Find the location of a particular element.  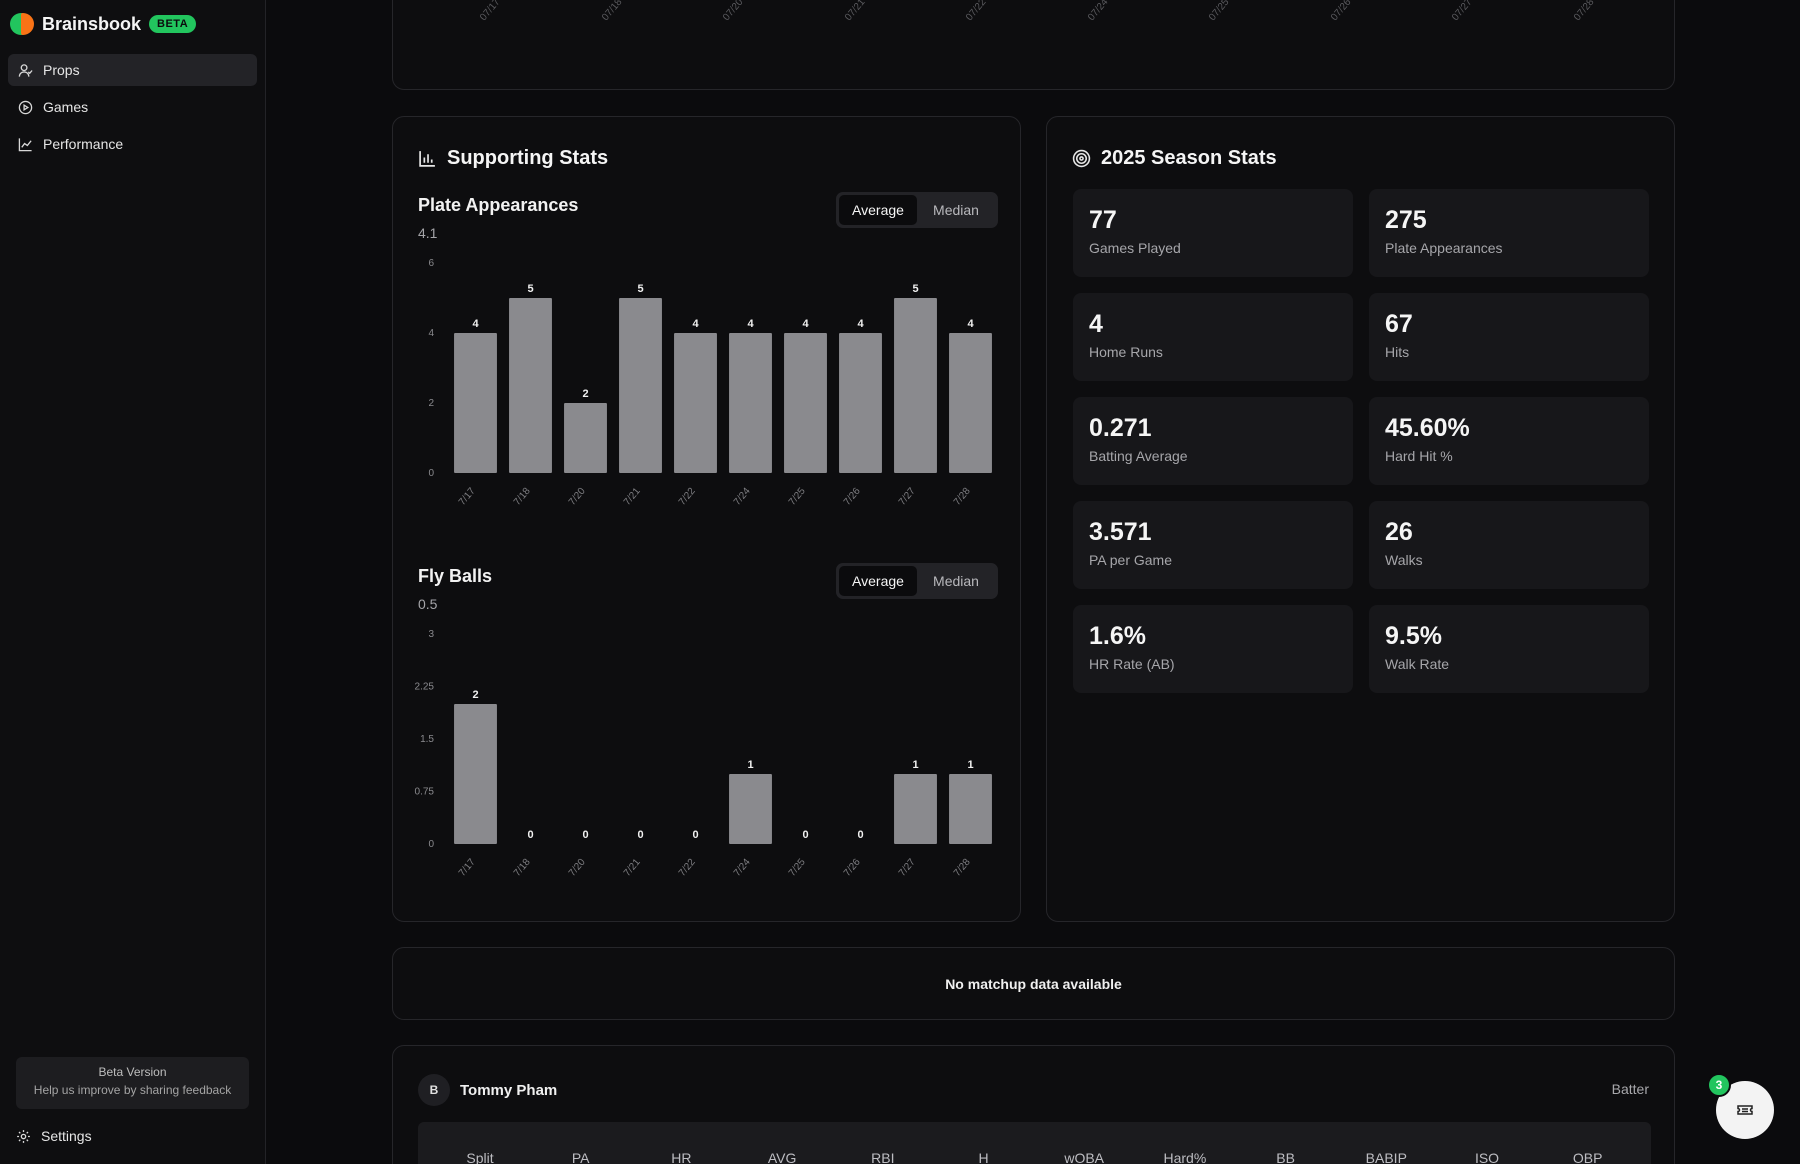

column-header: BABIP is located at coordinates (1386, 1157).